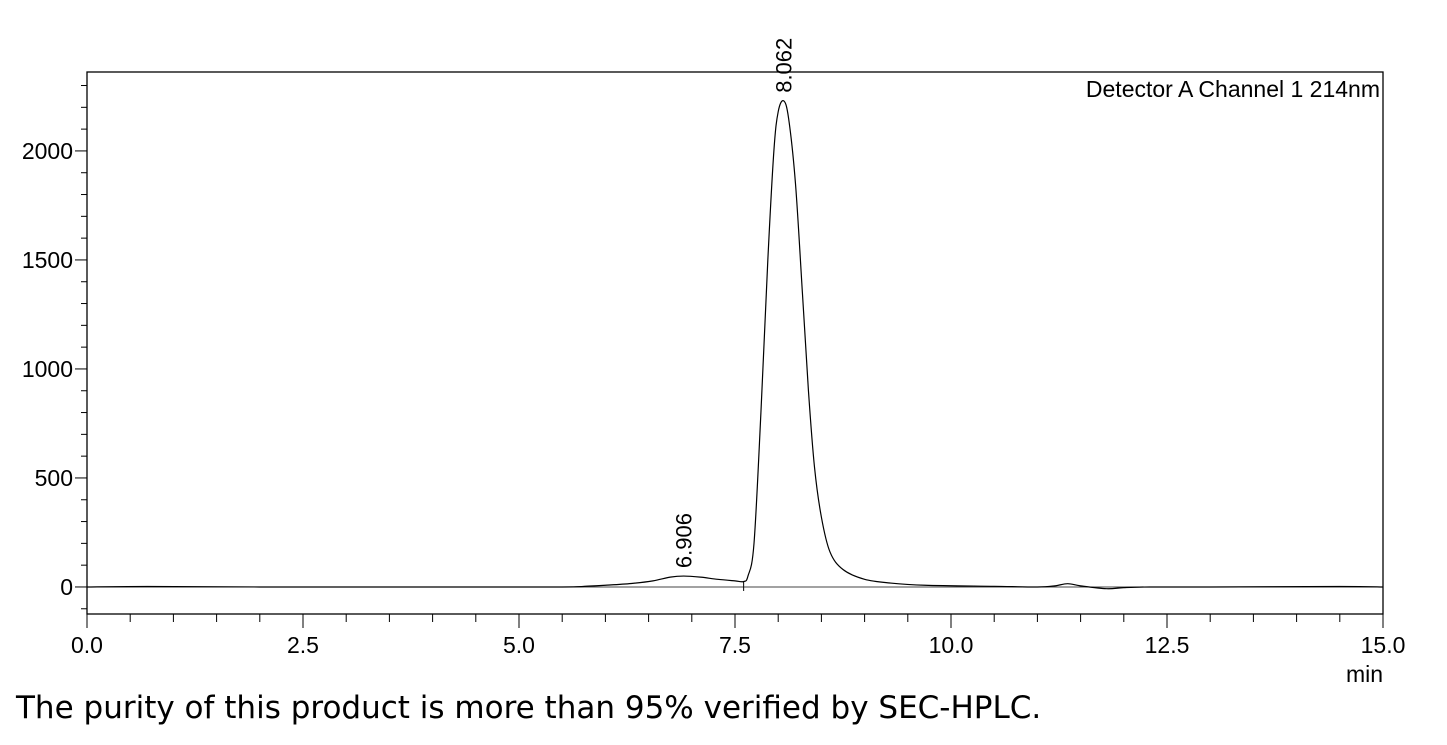 The image size is (1447, 745). Describe the element at coordinates (1383, 645) in the screenshot. I see `x-tick-label: 15.0` at that location.